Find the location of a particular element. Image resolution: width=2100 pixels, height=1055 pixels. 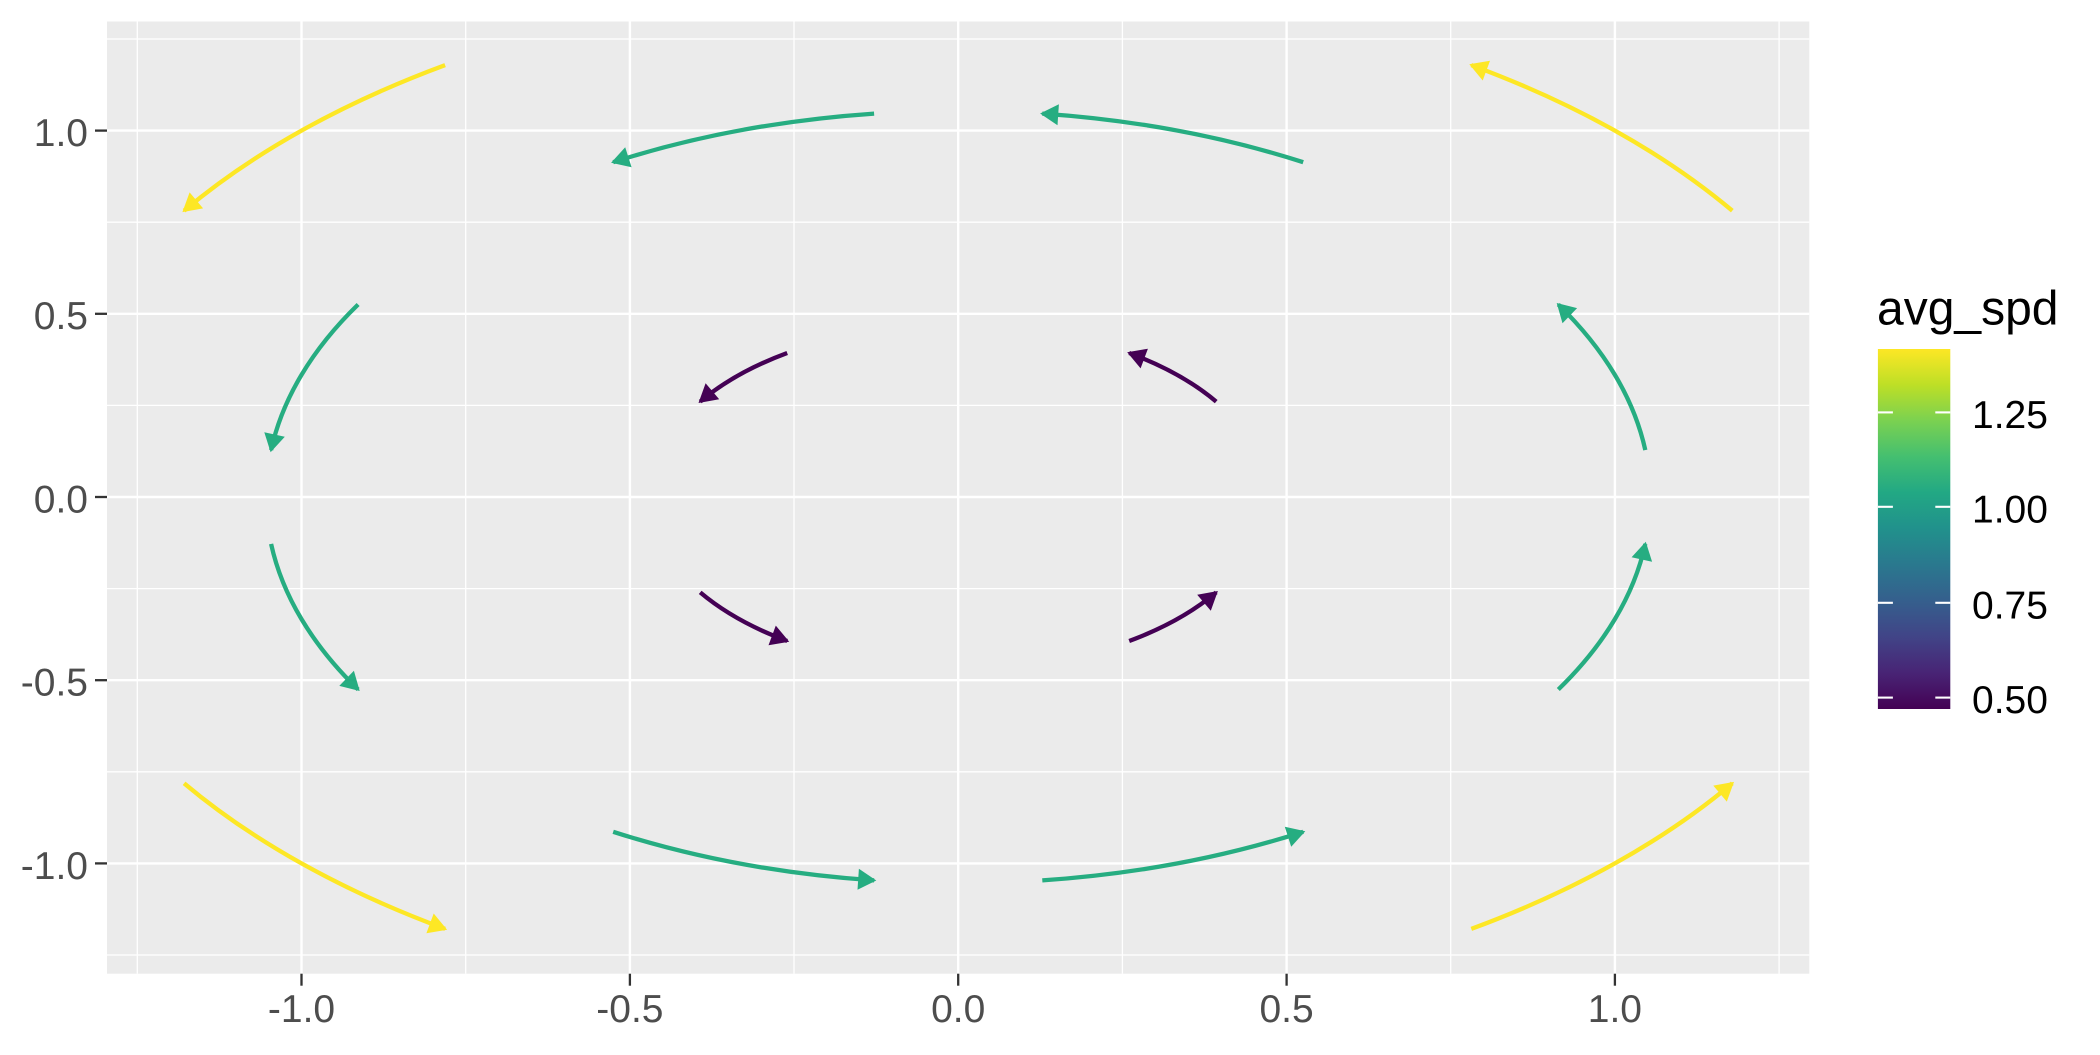

svg-text: 0.50 is located at coordinates (2010, 700).